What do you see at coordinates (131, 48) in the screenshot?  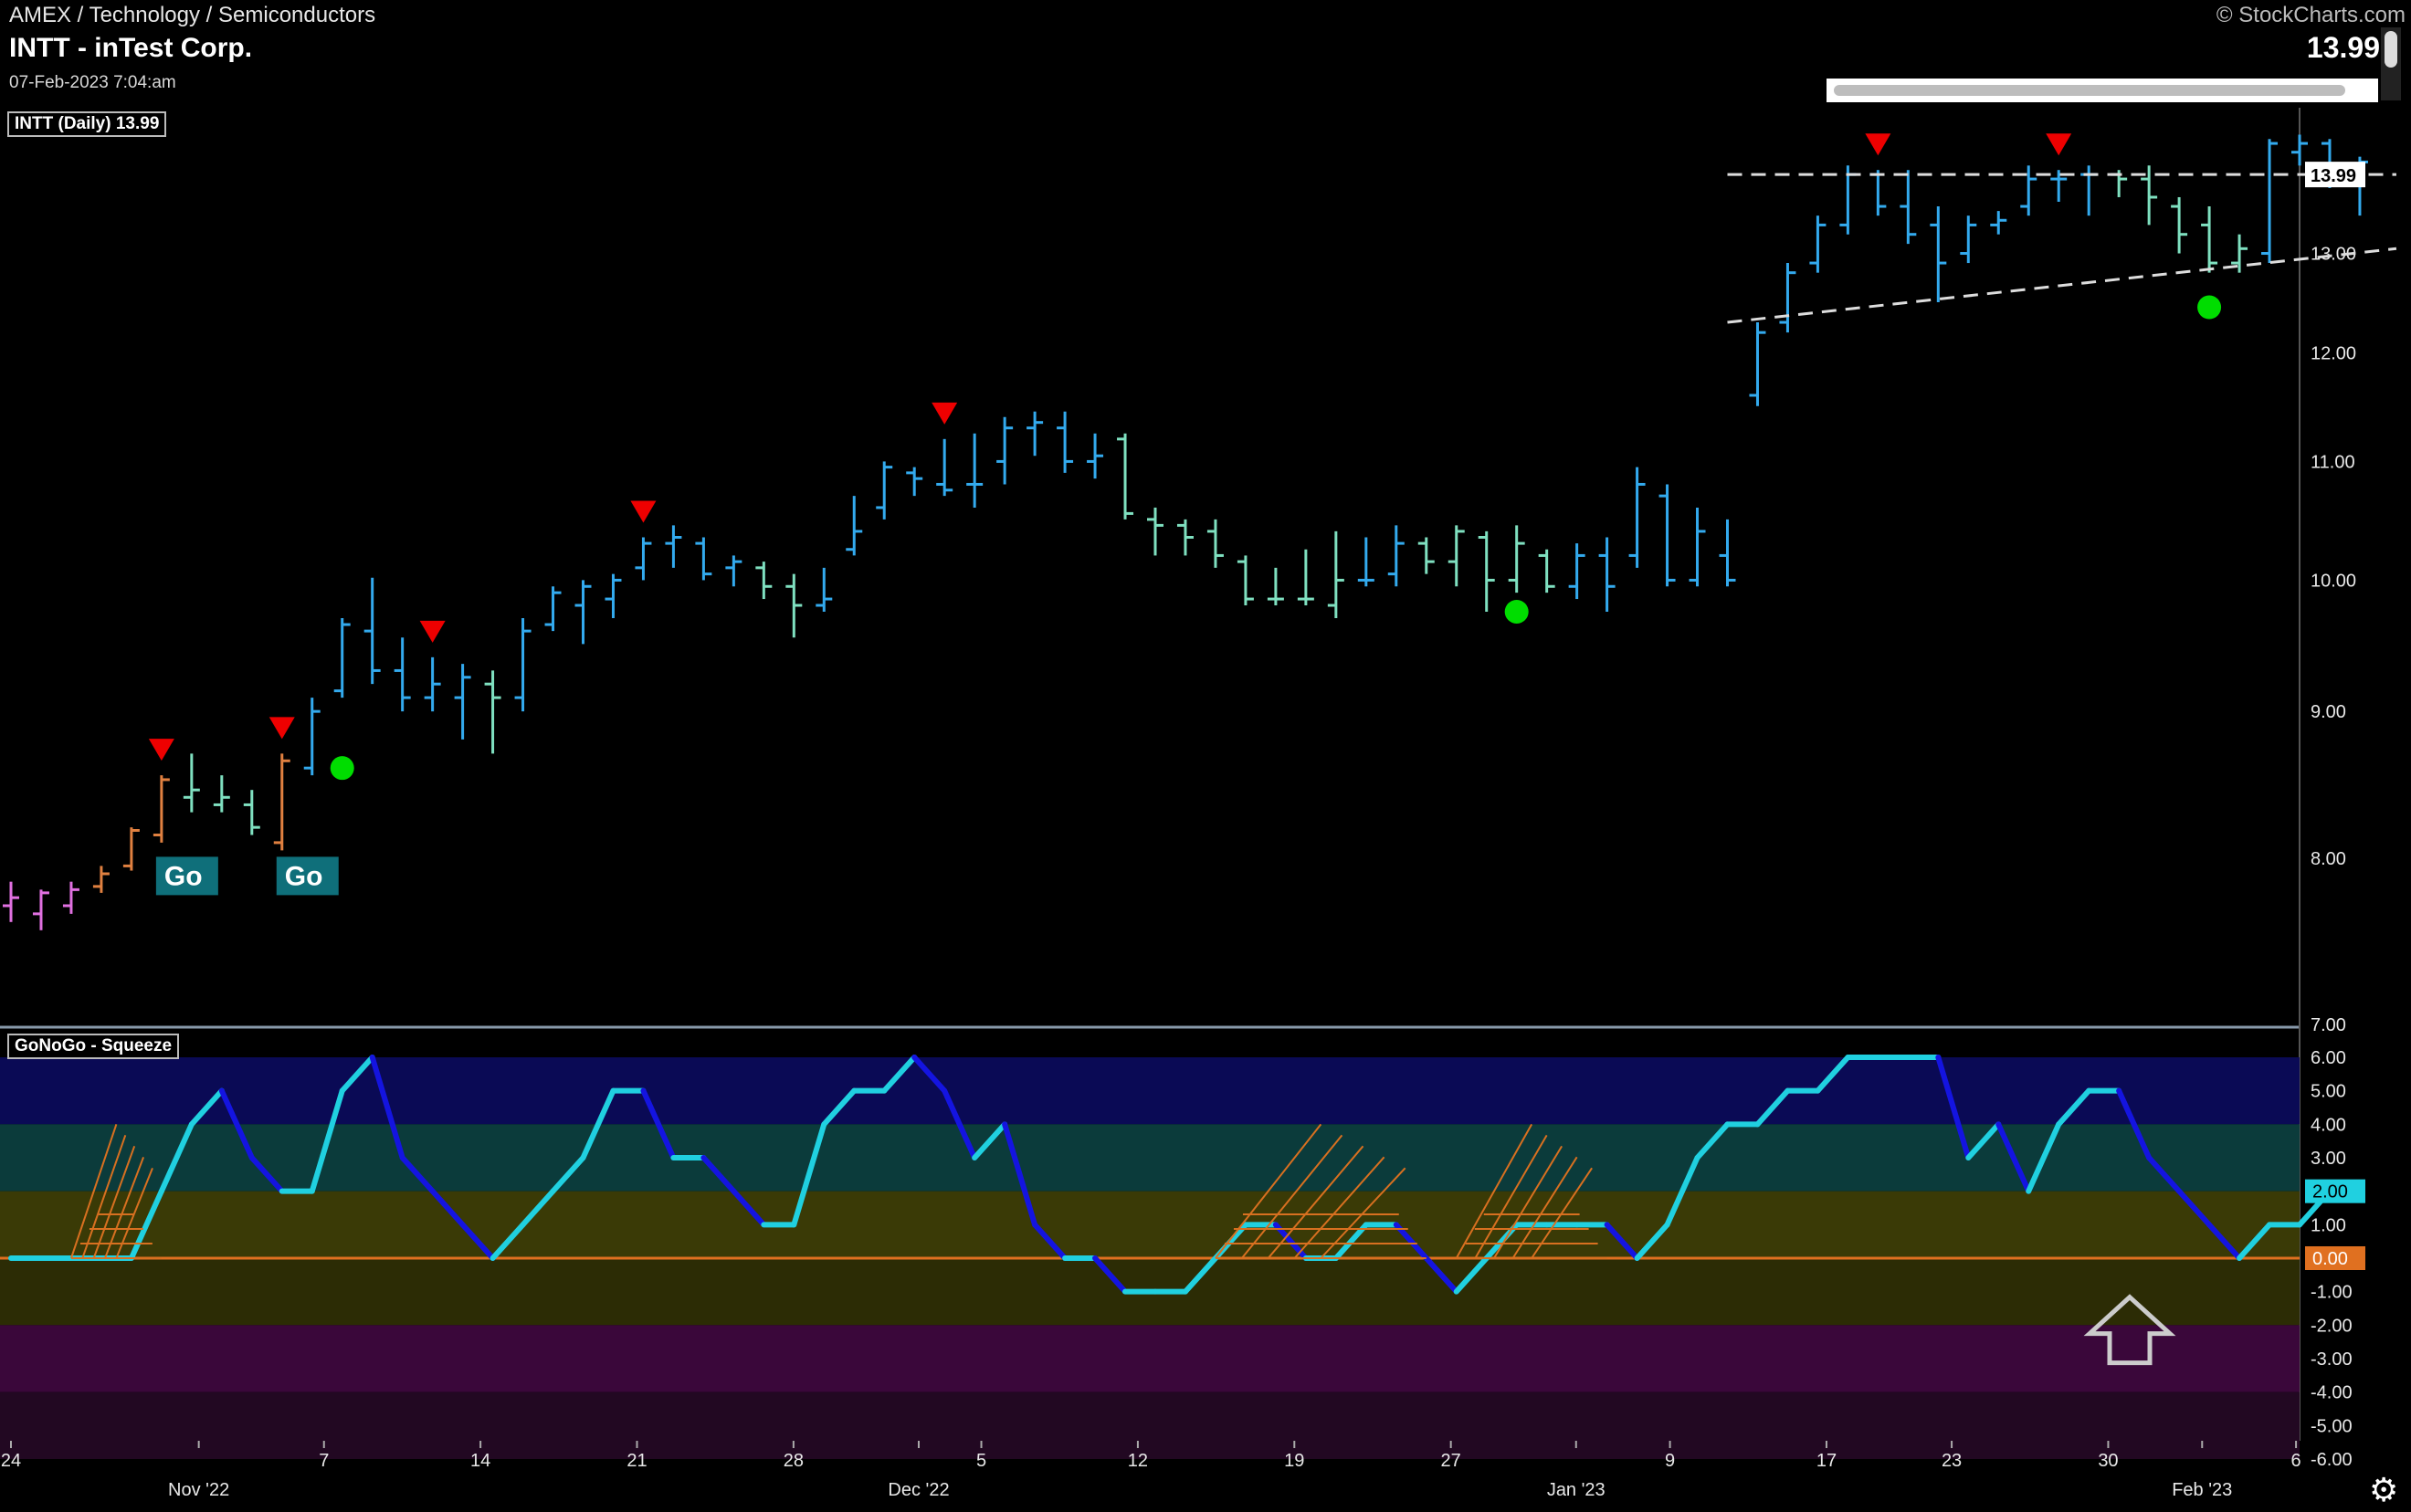 I see `symbol-title: INTT - inTest Corp.` at bounding box center [131, 48].